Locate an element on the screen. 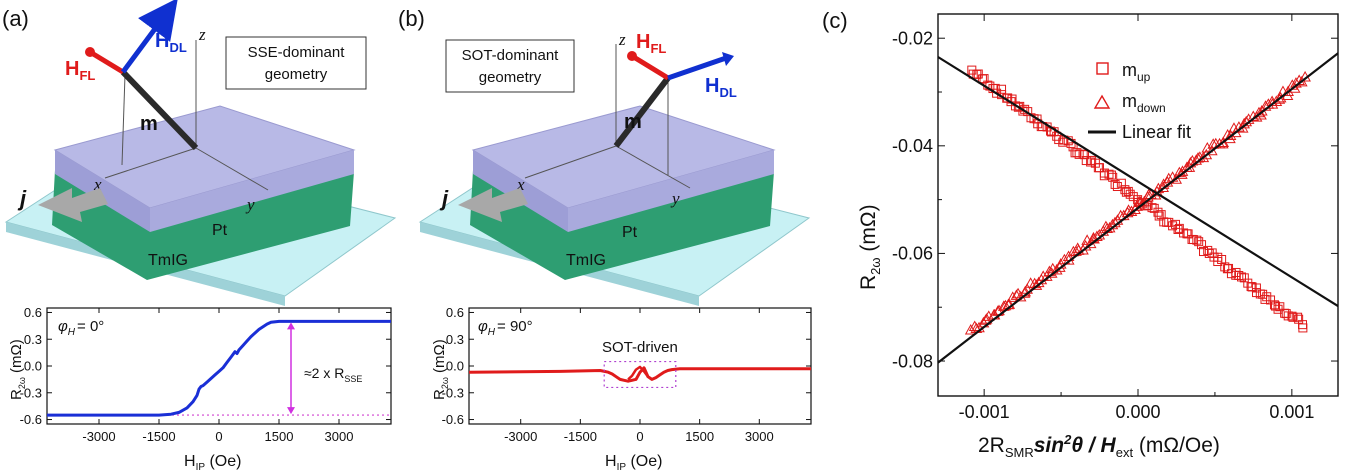 The width and height of the screenshot is (1346, 474). hfl-vector-b is located at coordinates (650, 67).